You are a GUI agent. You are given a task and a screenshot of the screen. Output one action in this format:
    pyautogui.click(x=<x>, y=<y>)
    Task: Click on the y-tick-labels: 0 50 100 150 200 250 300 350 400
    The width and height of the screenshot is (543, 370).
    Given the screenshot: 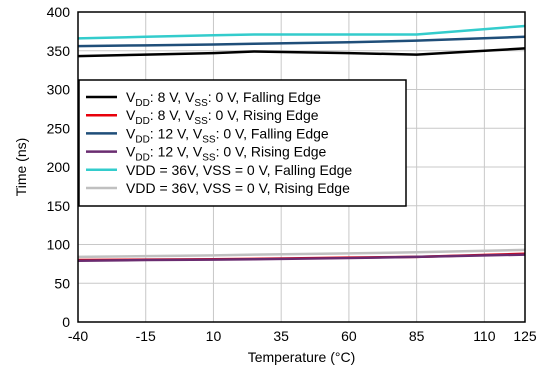 What is the action you would take?
    pyautogui.click(x=59, y=167)
    